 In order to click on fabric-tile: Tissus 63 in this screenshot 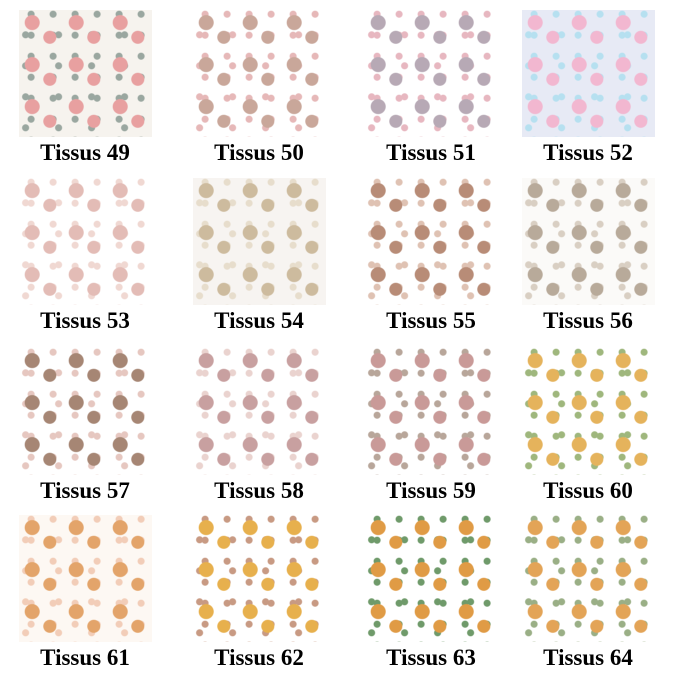, I will do `click(431, 600)`.